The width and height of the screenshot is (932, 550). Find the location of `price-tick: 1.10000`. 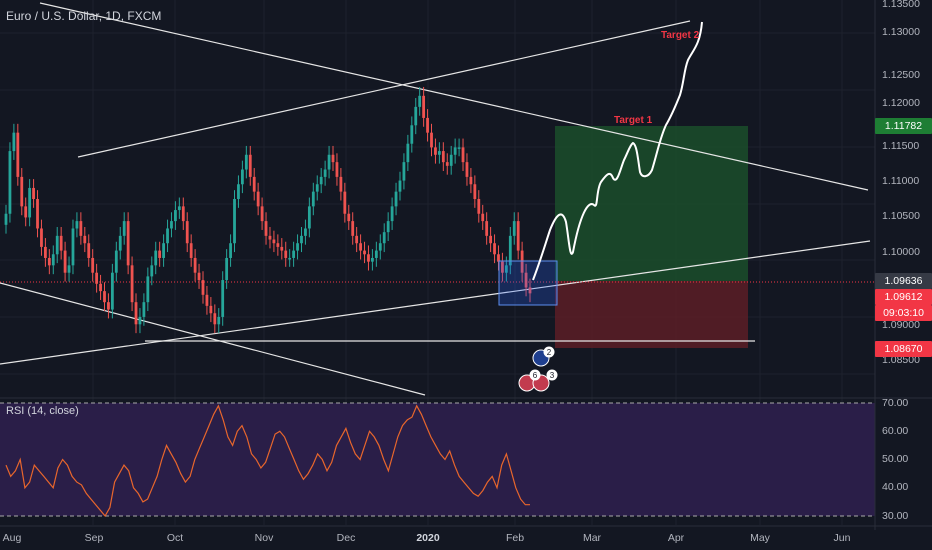

price-tick: 1.10000 is located at coordinates (901, 252).